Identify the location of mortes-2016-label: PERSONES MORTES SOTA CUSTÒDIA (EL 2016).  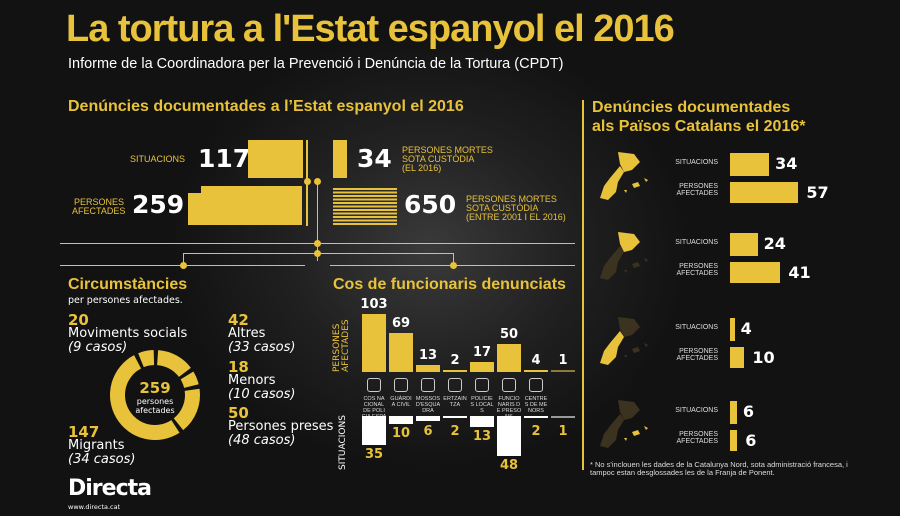
(447, 159).